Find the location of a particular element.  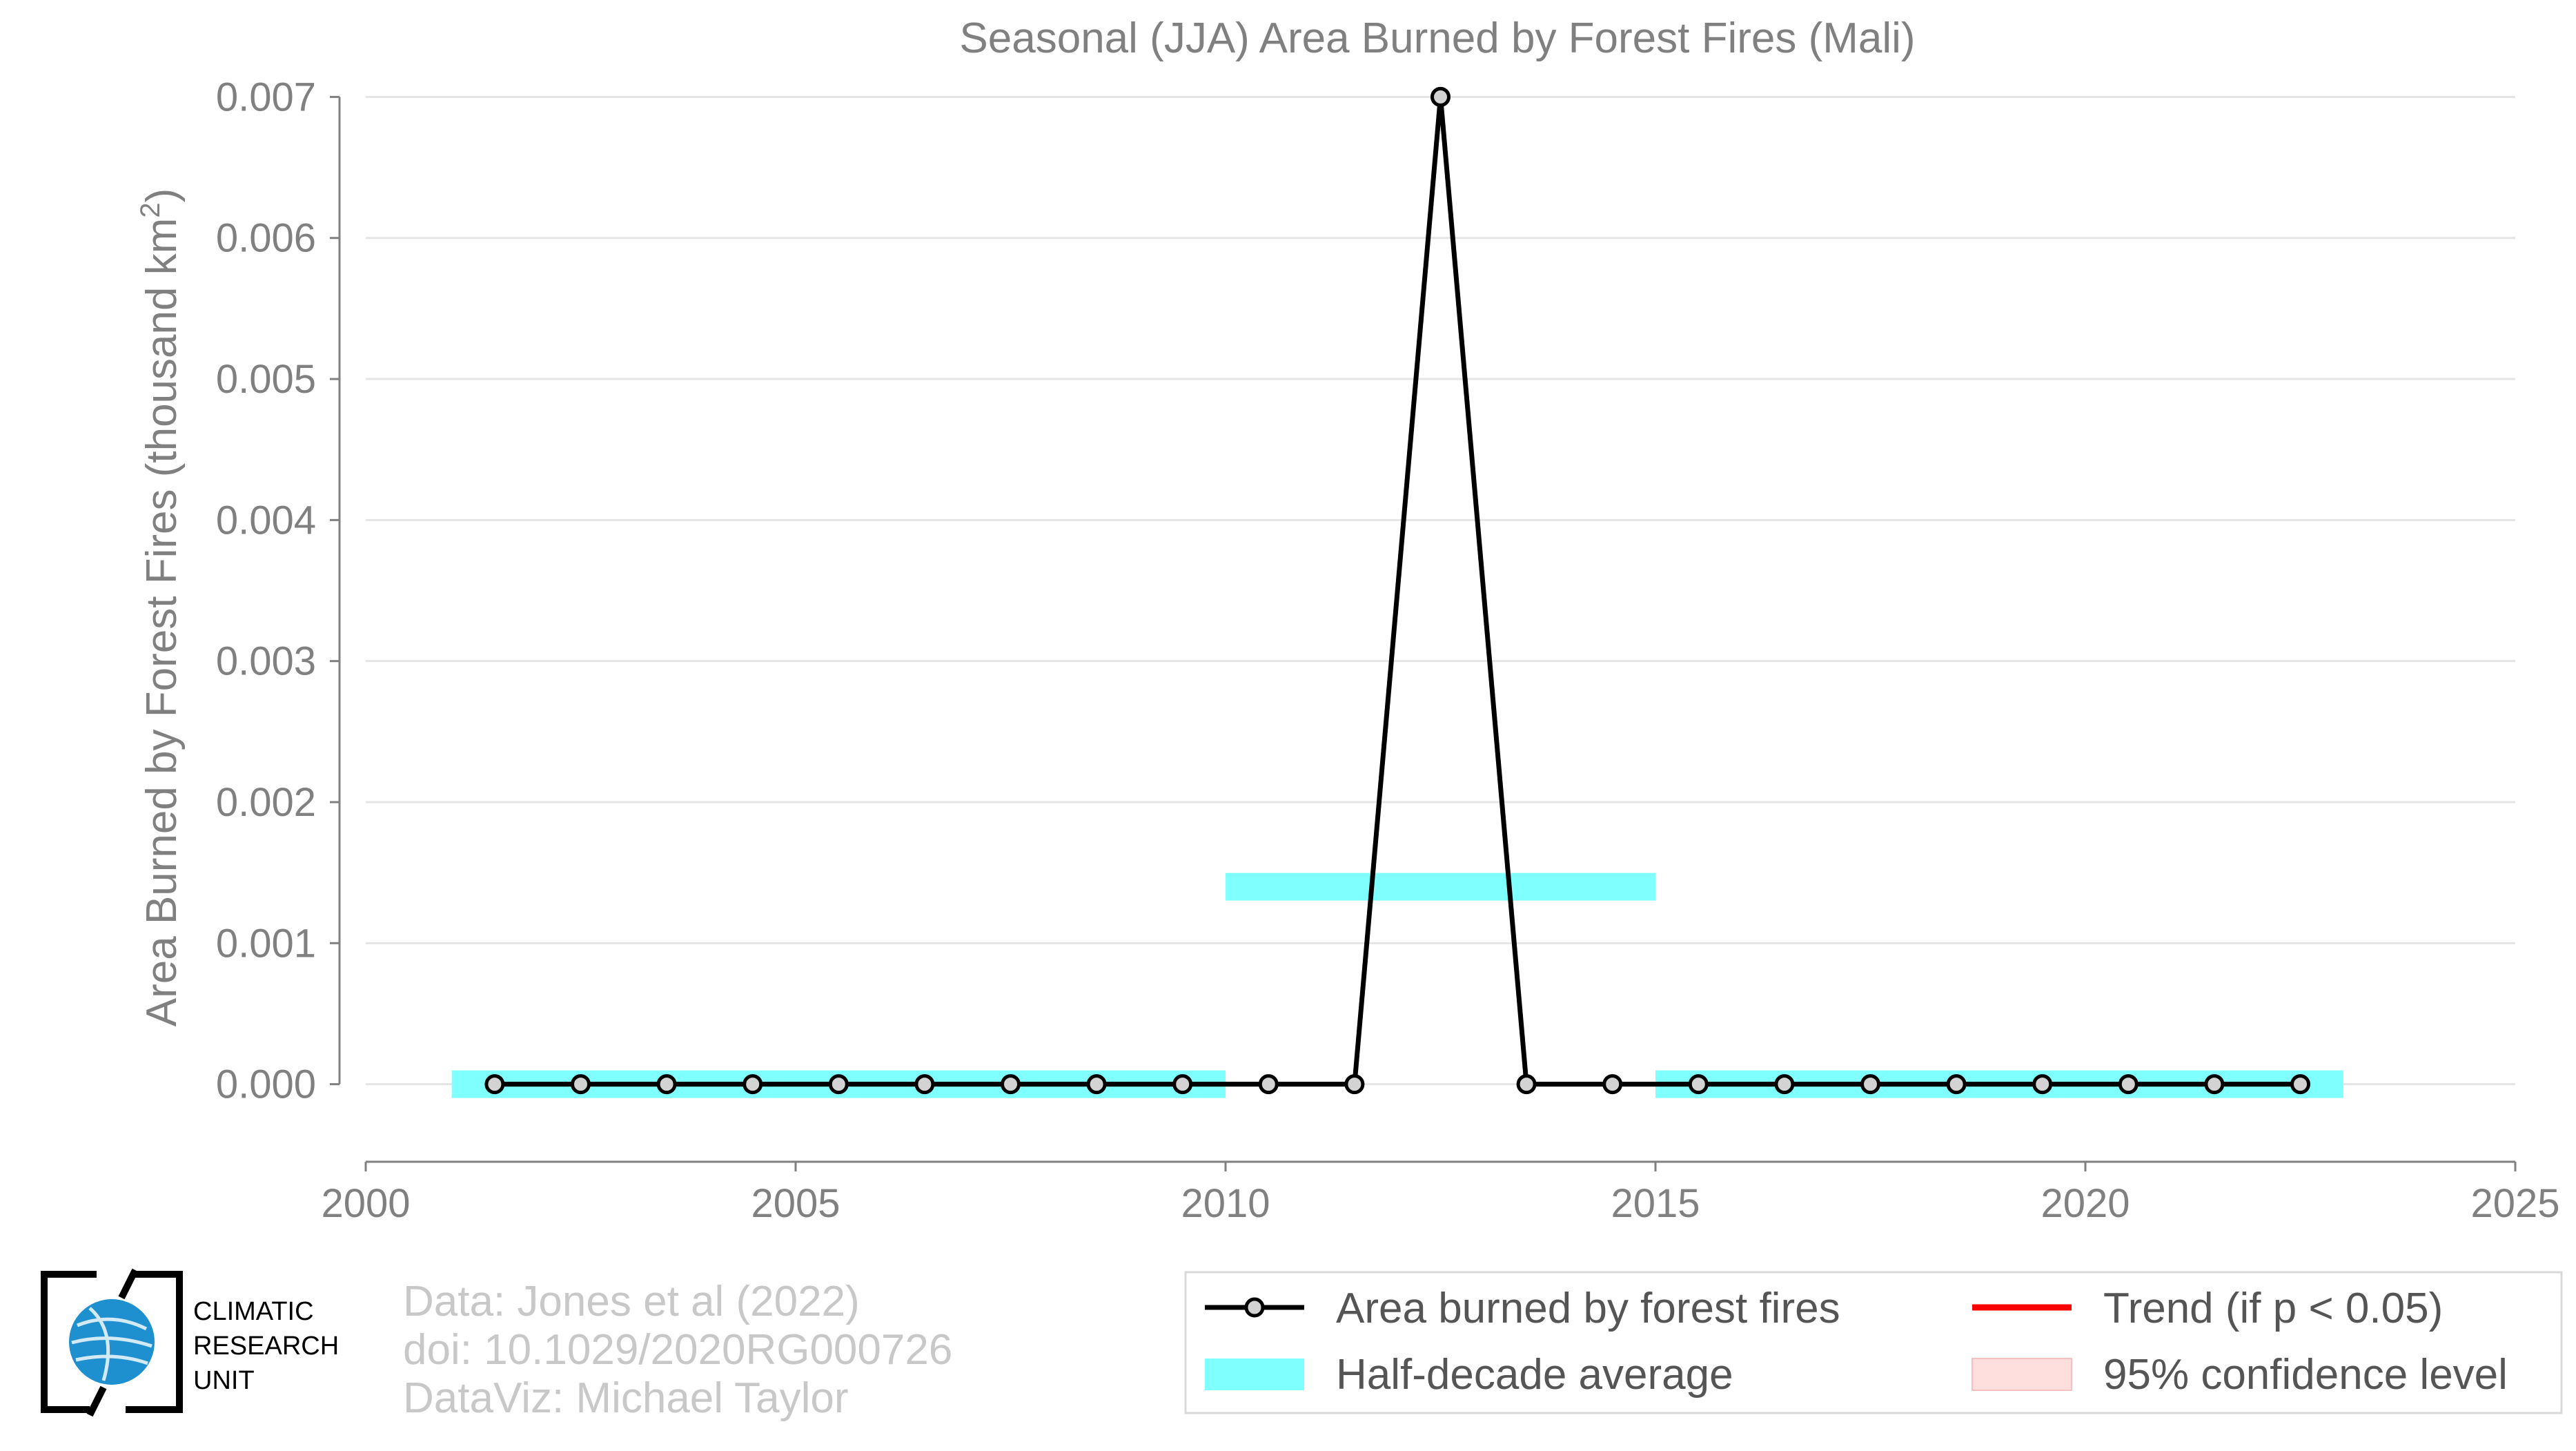

legend-label-trend: Trend (if p < 0.05) is located at coordinates (2273, 1309).